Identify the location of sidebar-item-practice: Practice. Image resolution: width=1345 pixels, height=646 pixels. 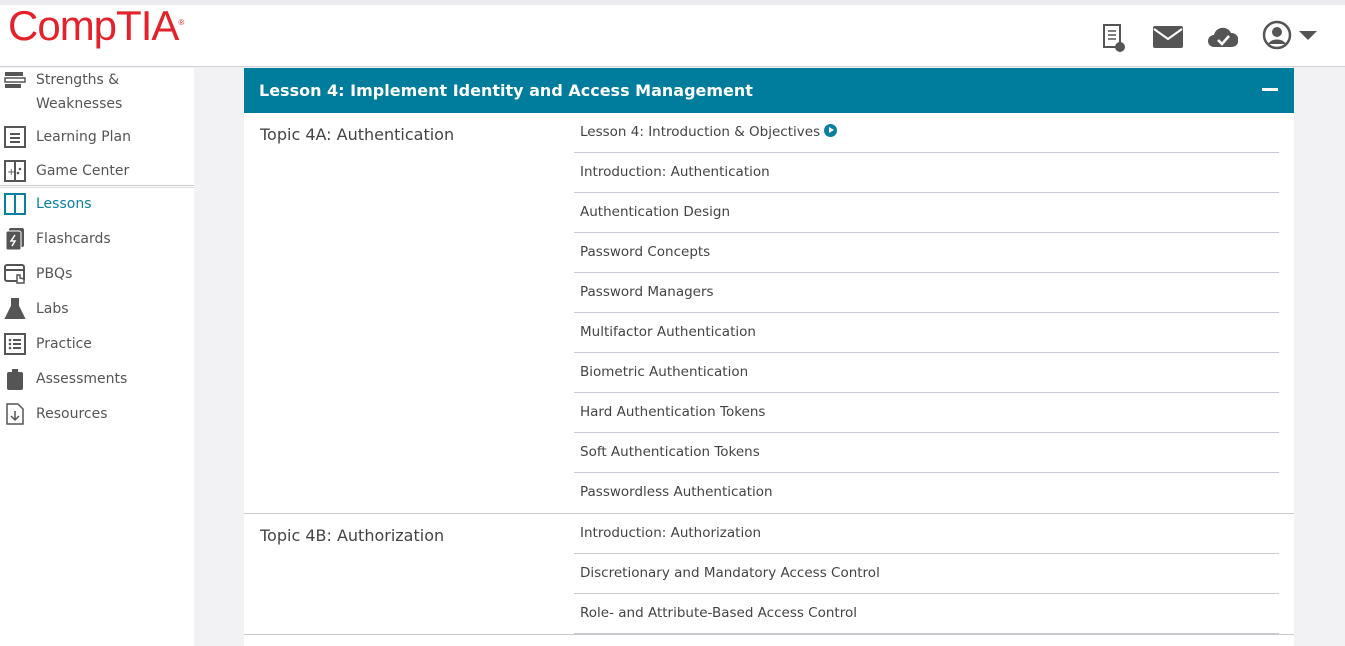
(97, 344).